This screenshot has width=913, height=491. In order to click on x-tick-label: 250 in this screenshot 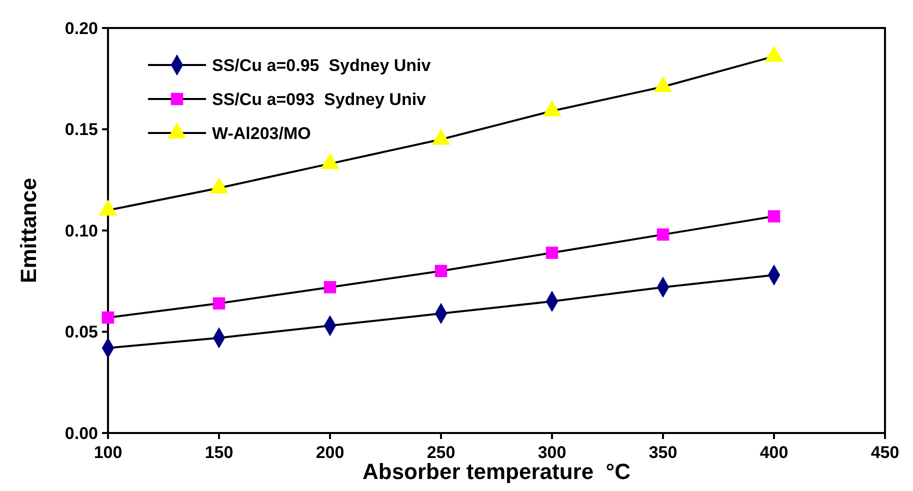, I will do `click(441, 452)`.